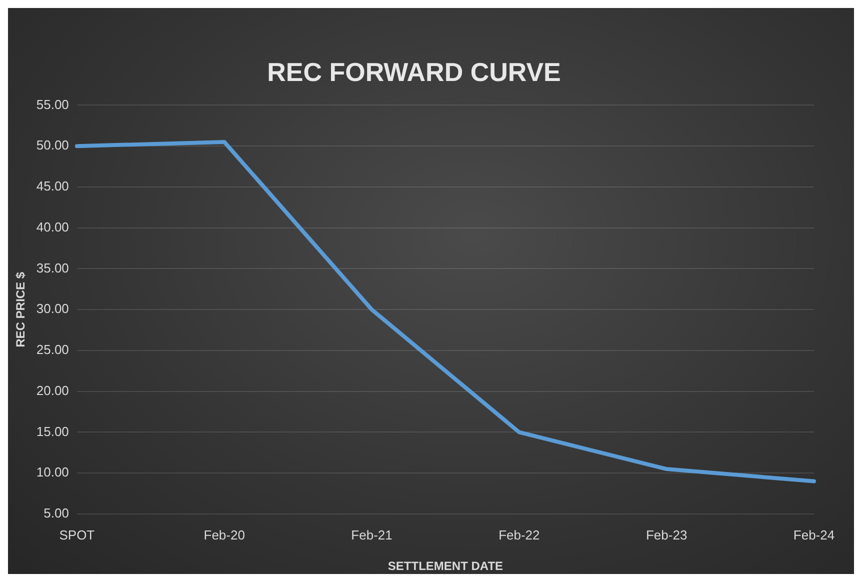  What do you see at coordinates (52, 431) in the screenshot?
I see `y-tick-label: 15.00` at bounding box center [52, 431].